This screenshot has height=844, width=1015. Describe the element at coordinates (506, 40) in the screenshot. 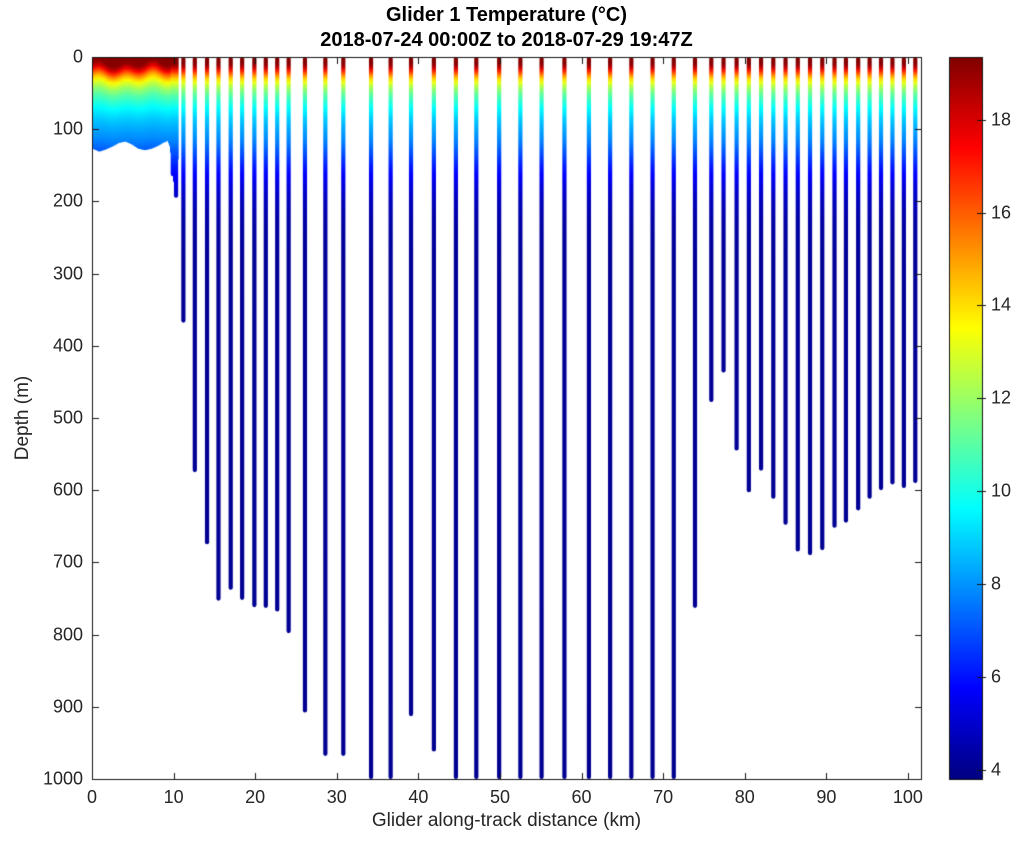

I see `chart-subtitle: 2018-07-24 00:00Z to 2018-07-29 19:47Z` at that location.